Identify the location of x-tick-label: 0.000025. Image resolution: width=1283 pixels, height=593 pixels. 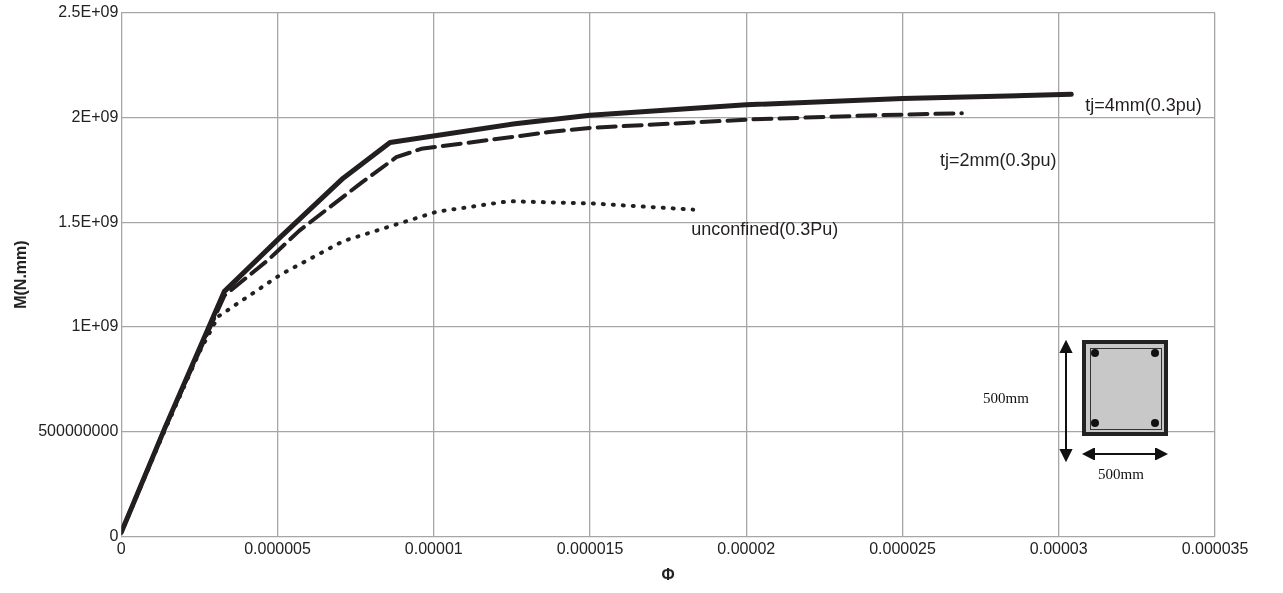
(902, 548).